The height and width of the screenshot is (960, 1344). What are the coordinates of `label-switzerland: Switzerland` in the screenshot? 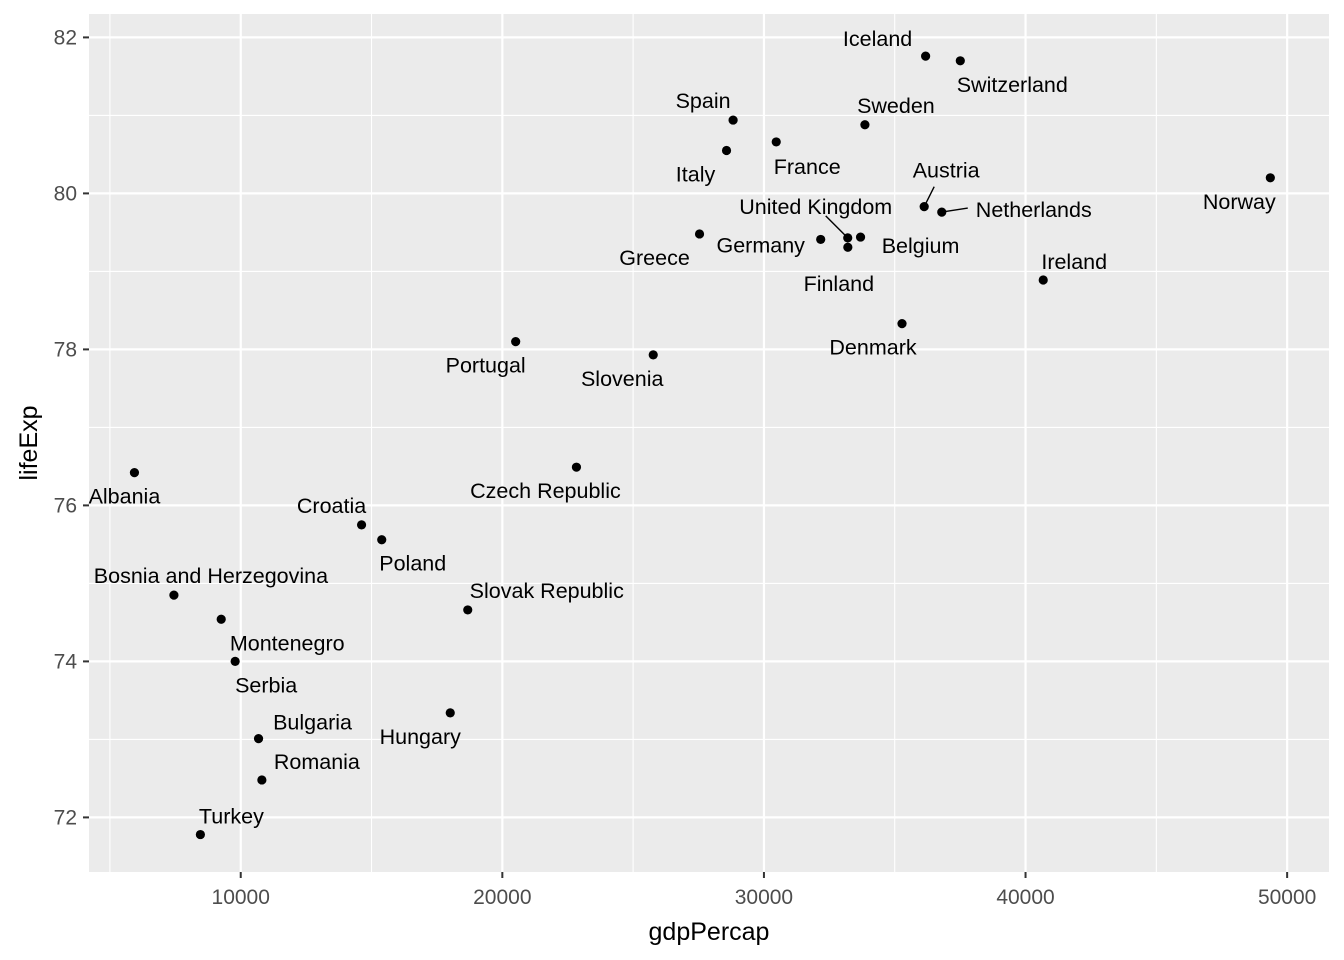 It's located at (1012, 85).